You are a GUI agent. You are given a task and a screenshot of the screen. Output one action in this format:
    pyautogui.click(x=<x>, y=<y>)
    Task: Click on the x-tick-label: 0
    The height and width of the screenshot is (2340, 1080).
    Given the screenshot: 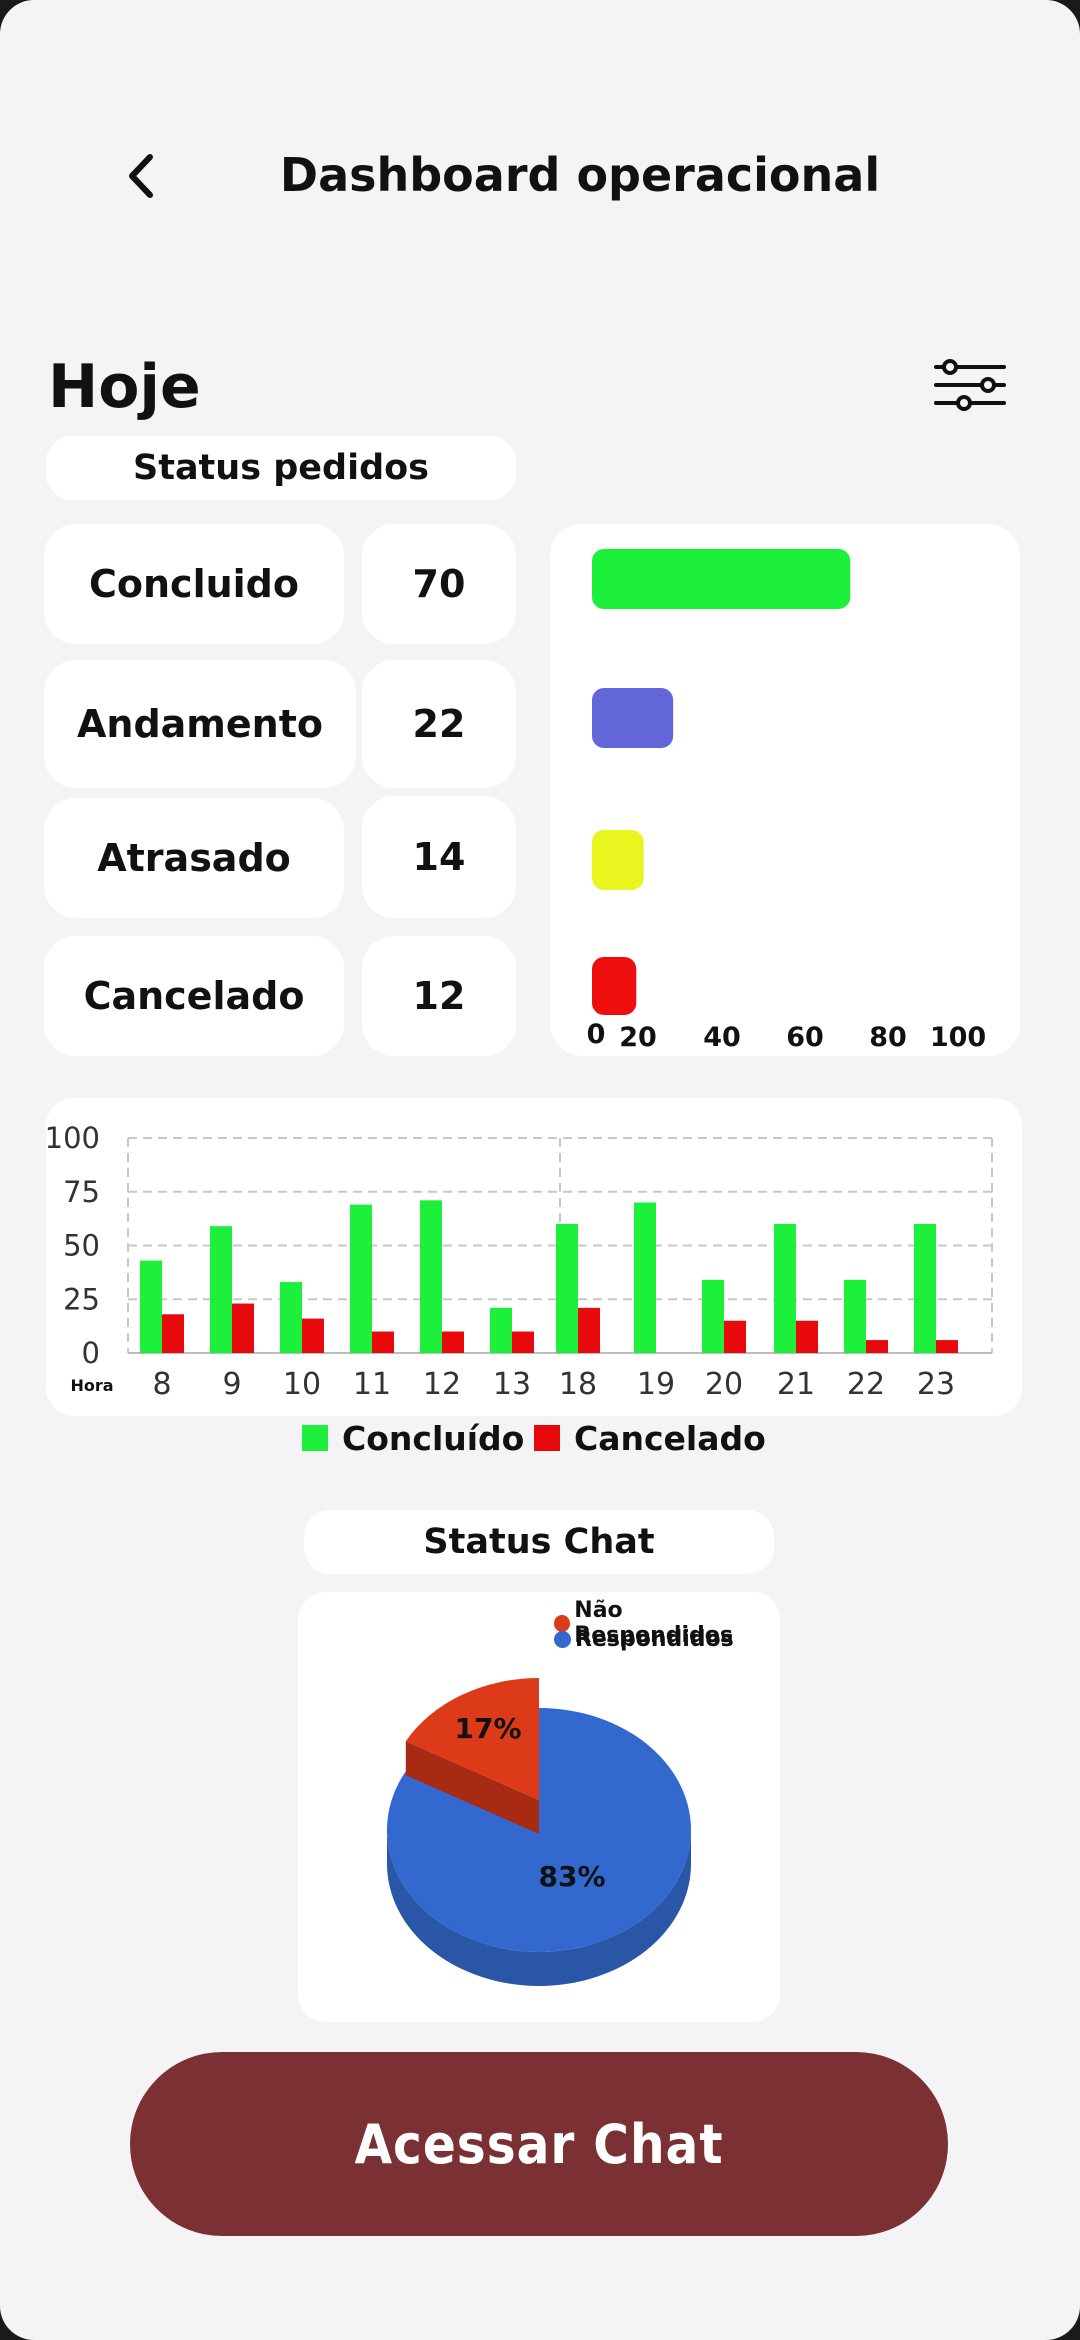 What is the action you would take?
    pyautogui.click(x=596, y=1034)
    